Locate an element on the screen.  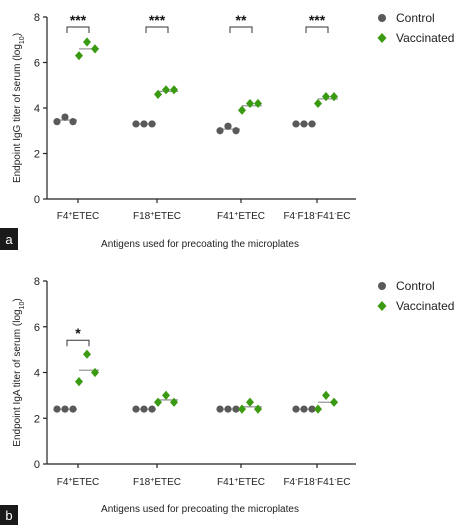
significance-label: * is located at coordinates (78, 333).